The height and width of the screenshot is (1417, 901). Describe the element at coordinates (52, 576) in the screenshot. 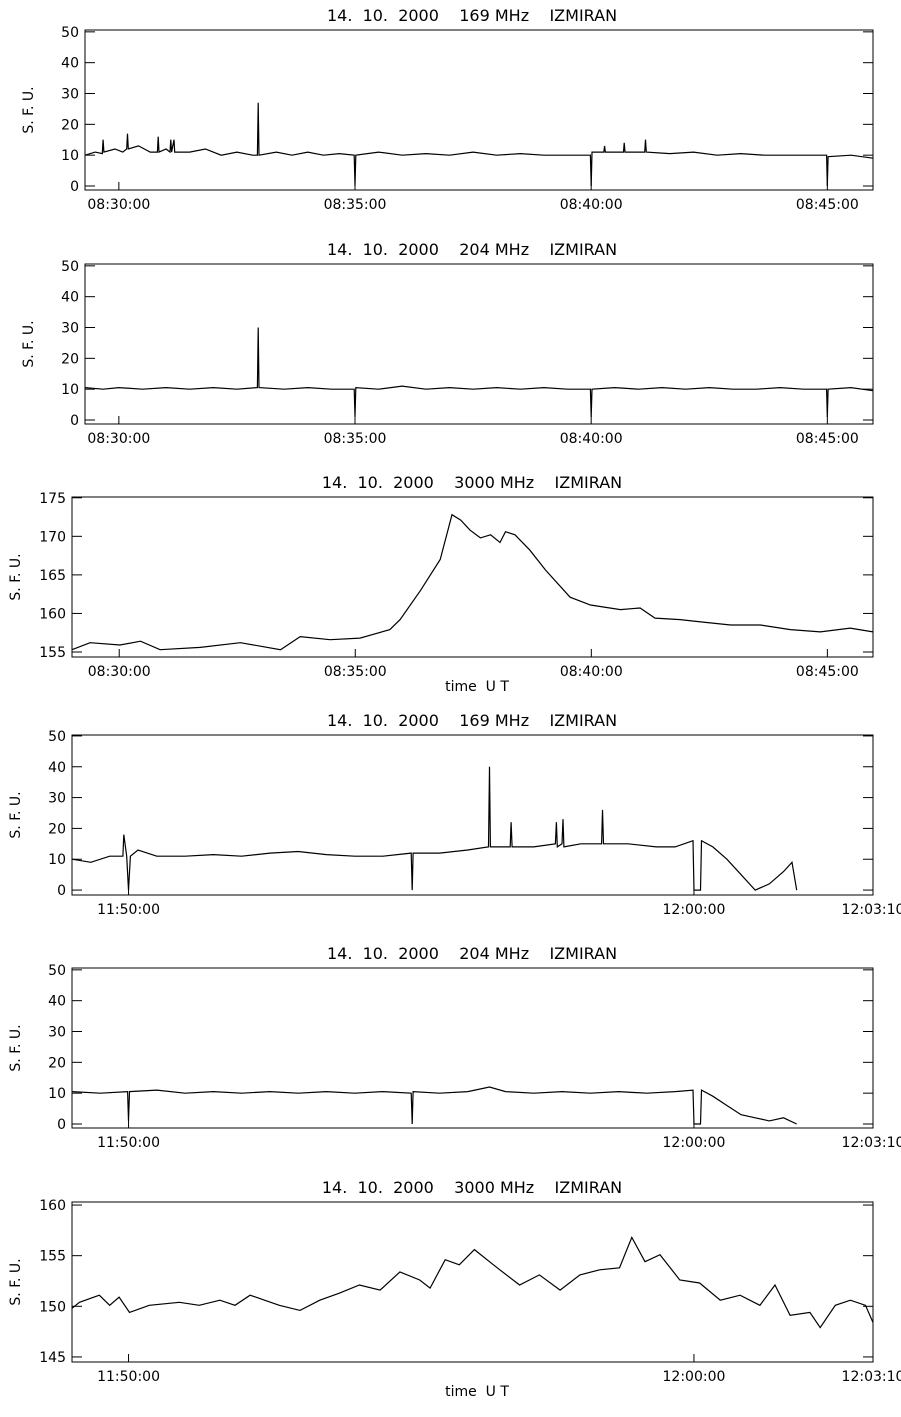

I see `y-tick-label: 165` at that location.